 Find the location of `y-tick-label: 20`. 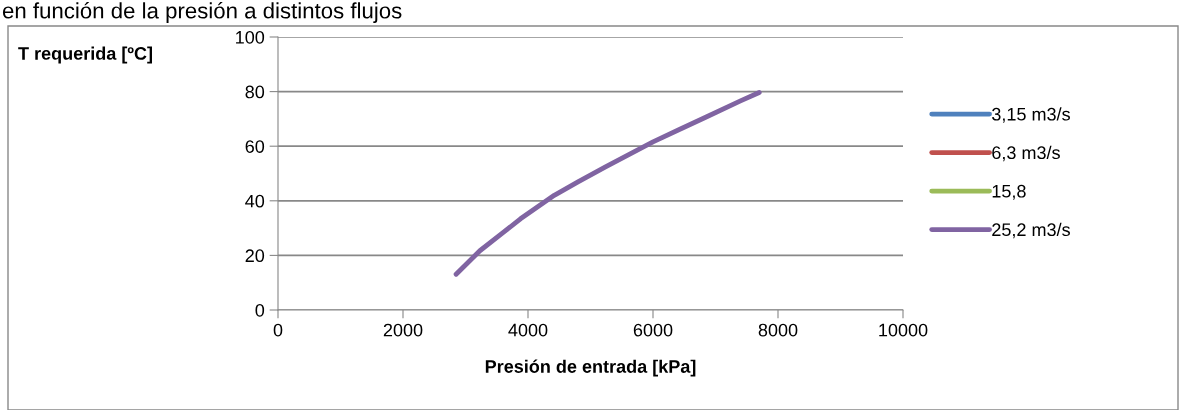

y-tick-label: 20 is located at coordinates (255, 256).